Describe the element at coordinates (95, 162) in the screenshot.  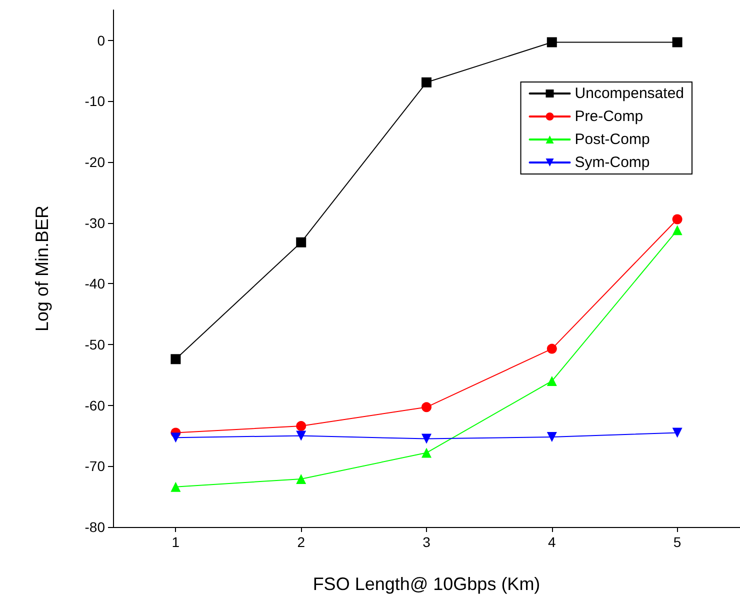
I see `y-tick-label: -20` at that location.